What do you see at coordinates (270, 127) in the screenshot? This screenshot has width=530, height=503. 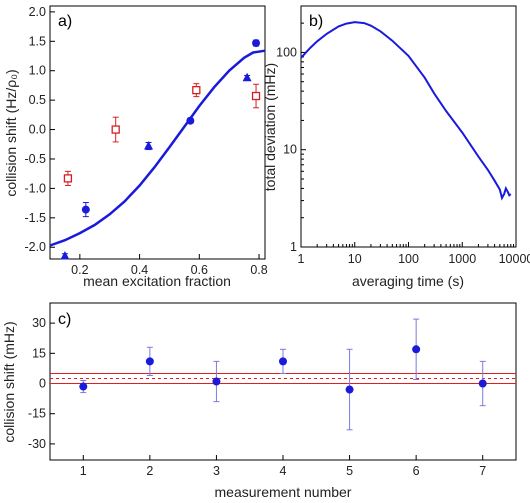 I see `panel-b-ylabel: total deviation (mHz)` at bounding box center [270, 127].